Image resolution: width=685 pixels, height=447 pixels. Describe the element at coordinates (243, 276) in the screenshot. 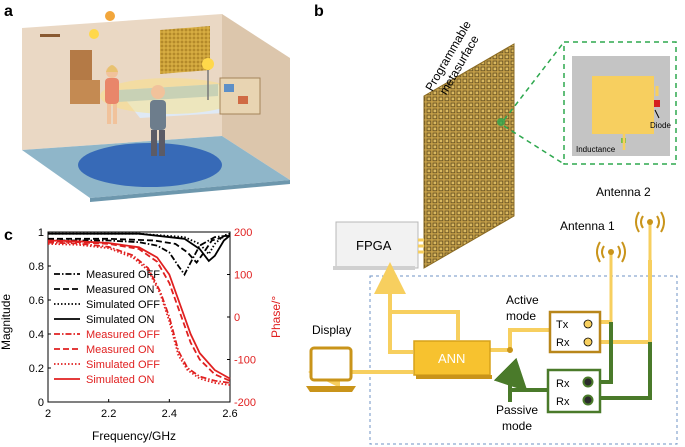

I see `chart-y-right-tick-label: 100` at that location.